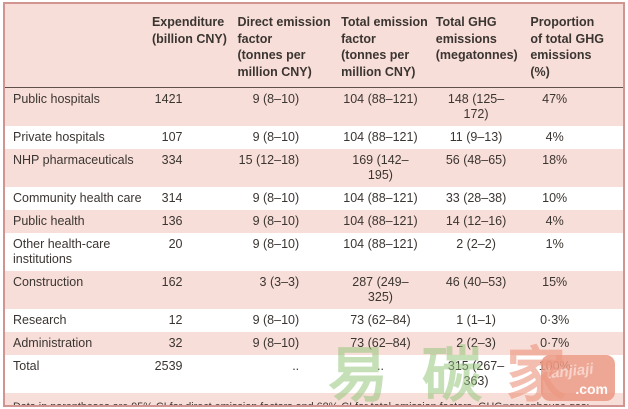  Describe the element at coordinates (40, 320) in the screenshot. I see `row-label: Research` at that location.